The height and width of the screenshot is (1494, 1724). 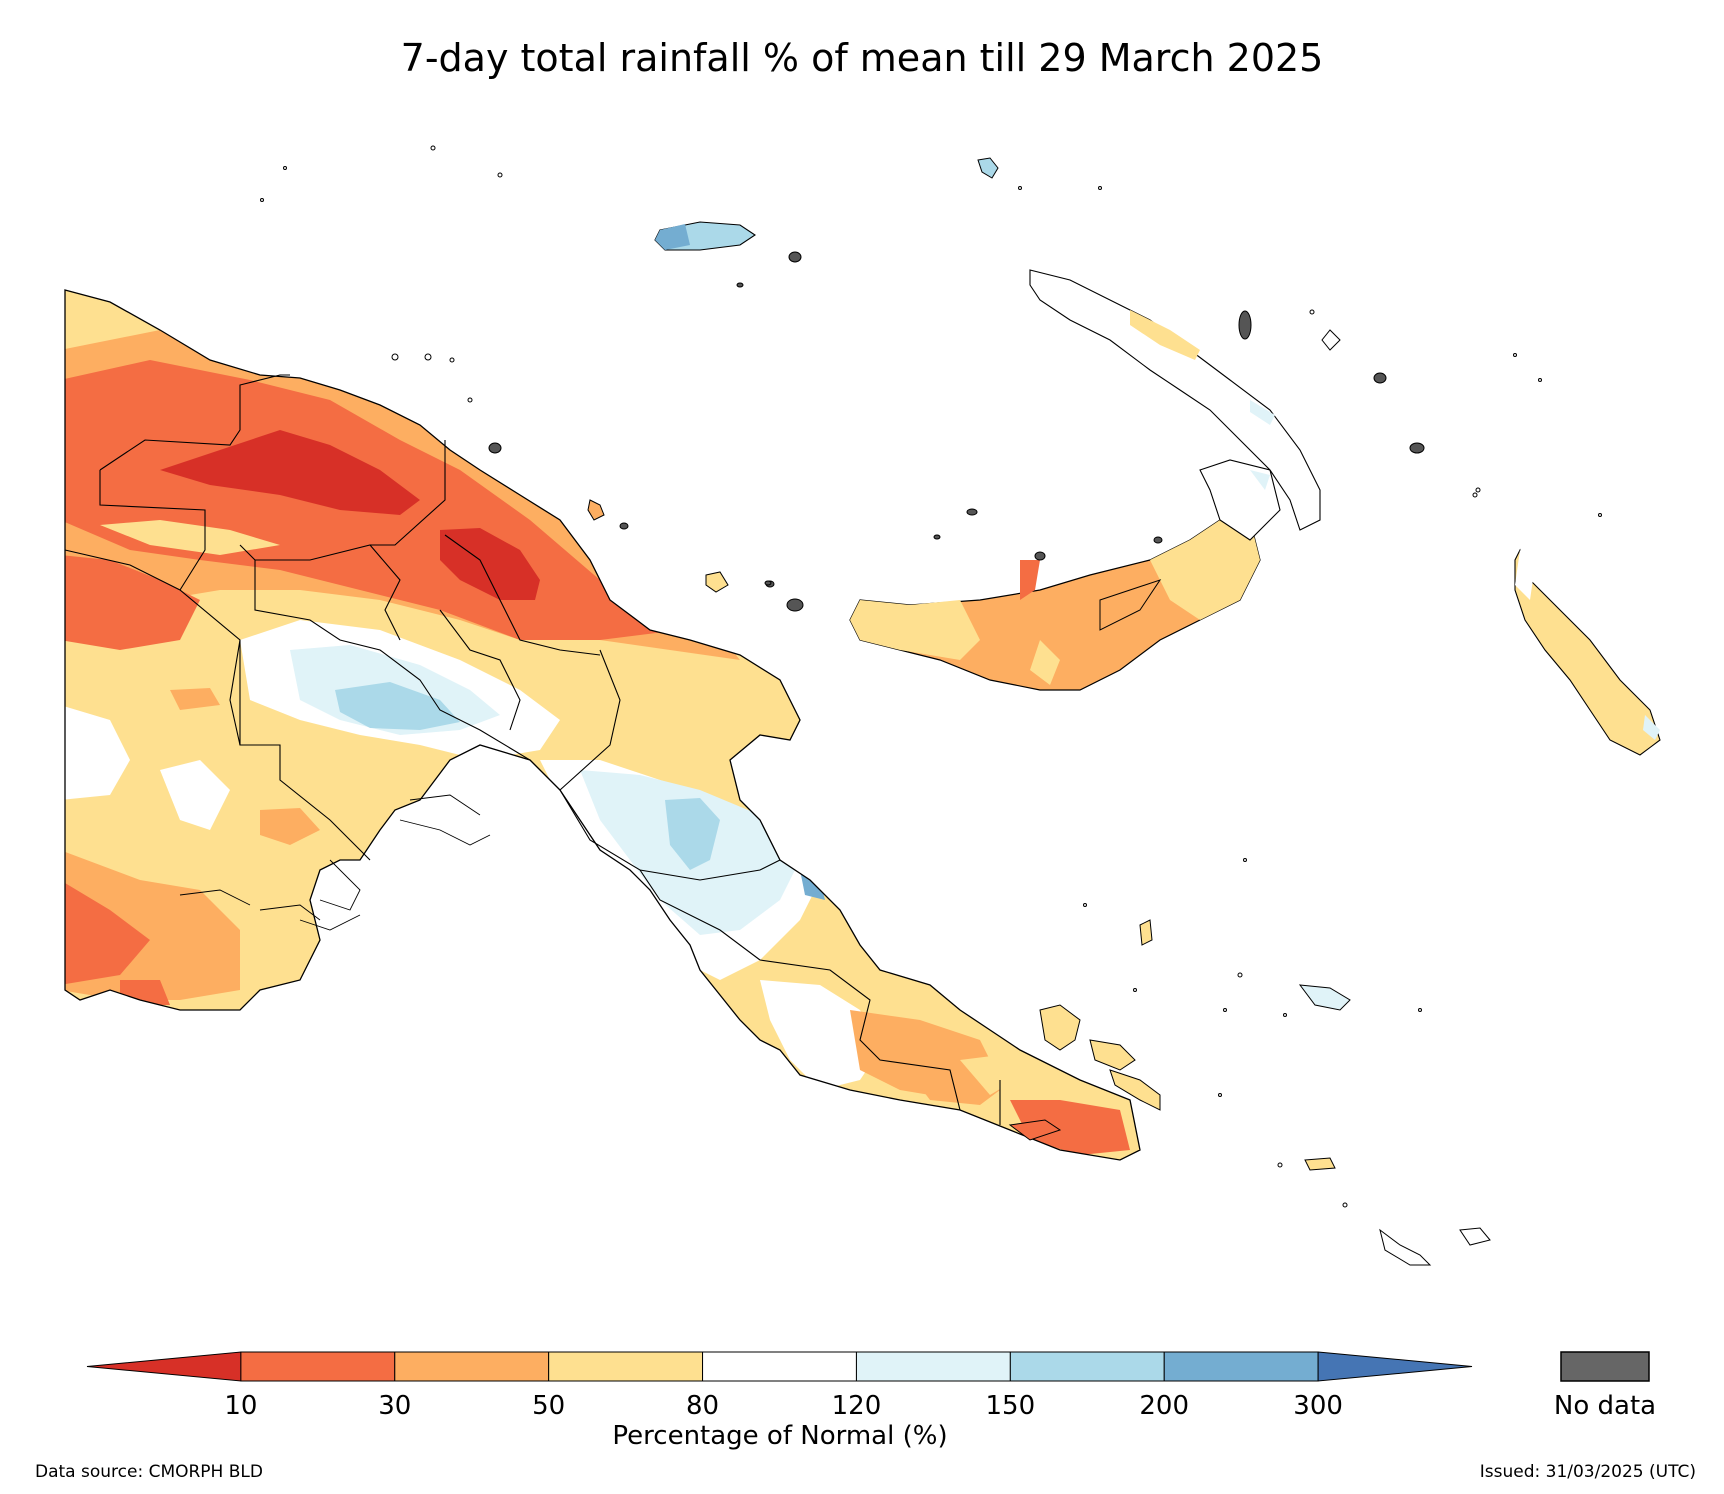 What do you see at coordinates (149, 1472) in the screenshot?
I see `data-source: Data source: CMORPH BLD` at bounding box center [149, 1472].